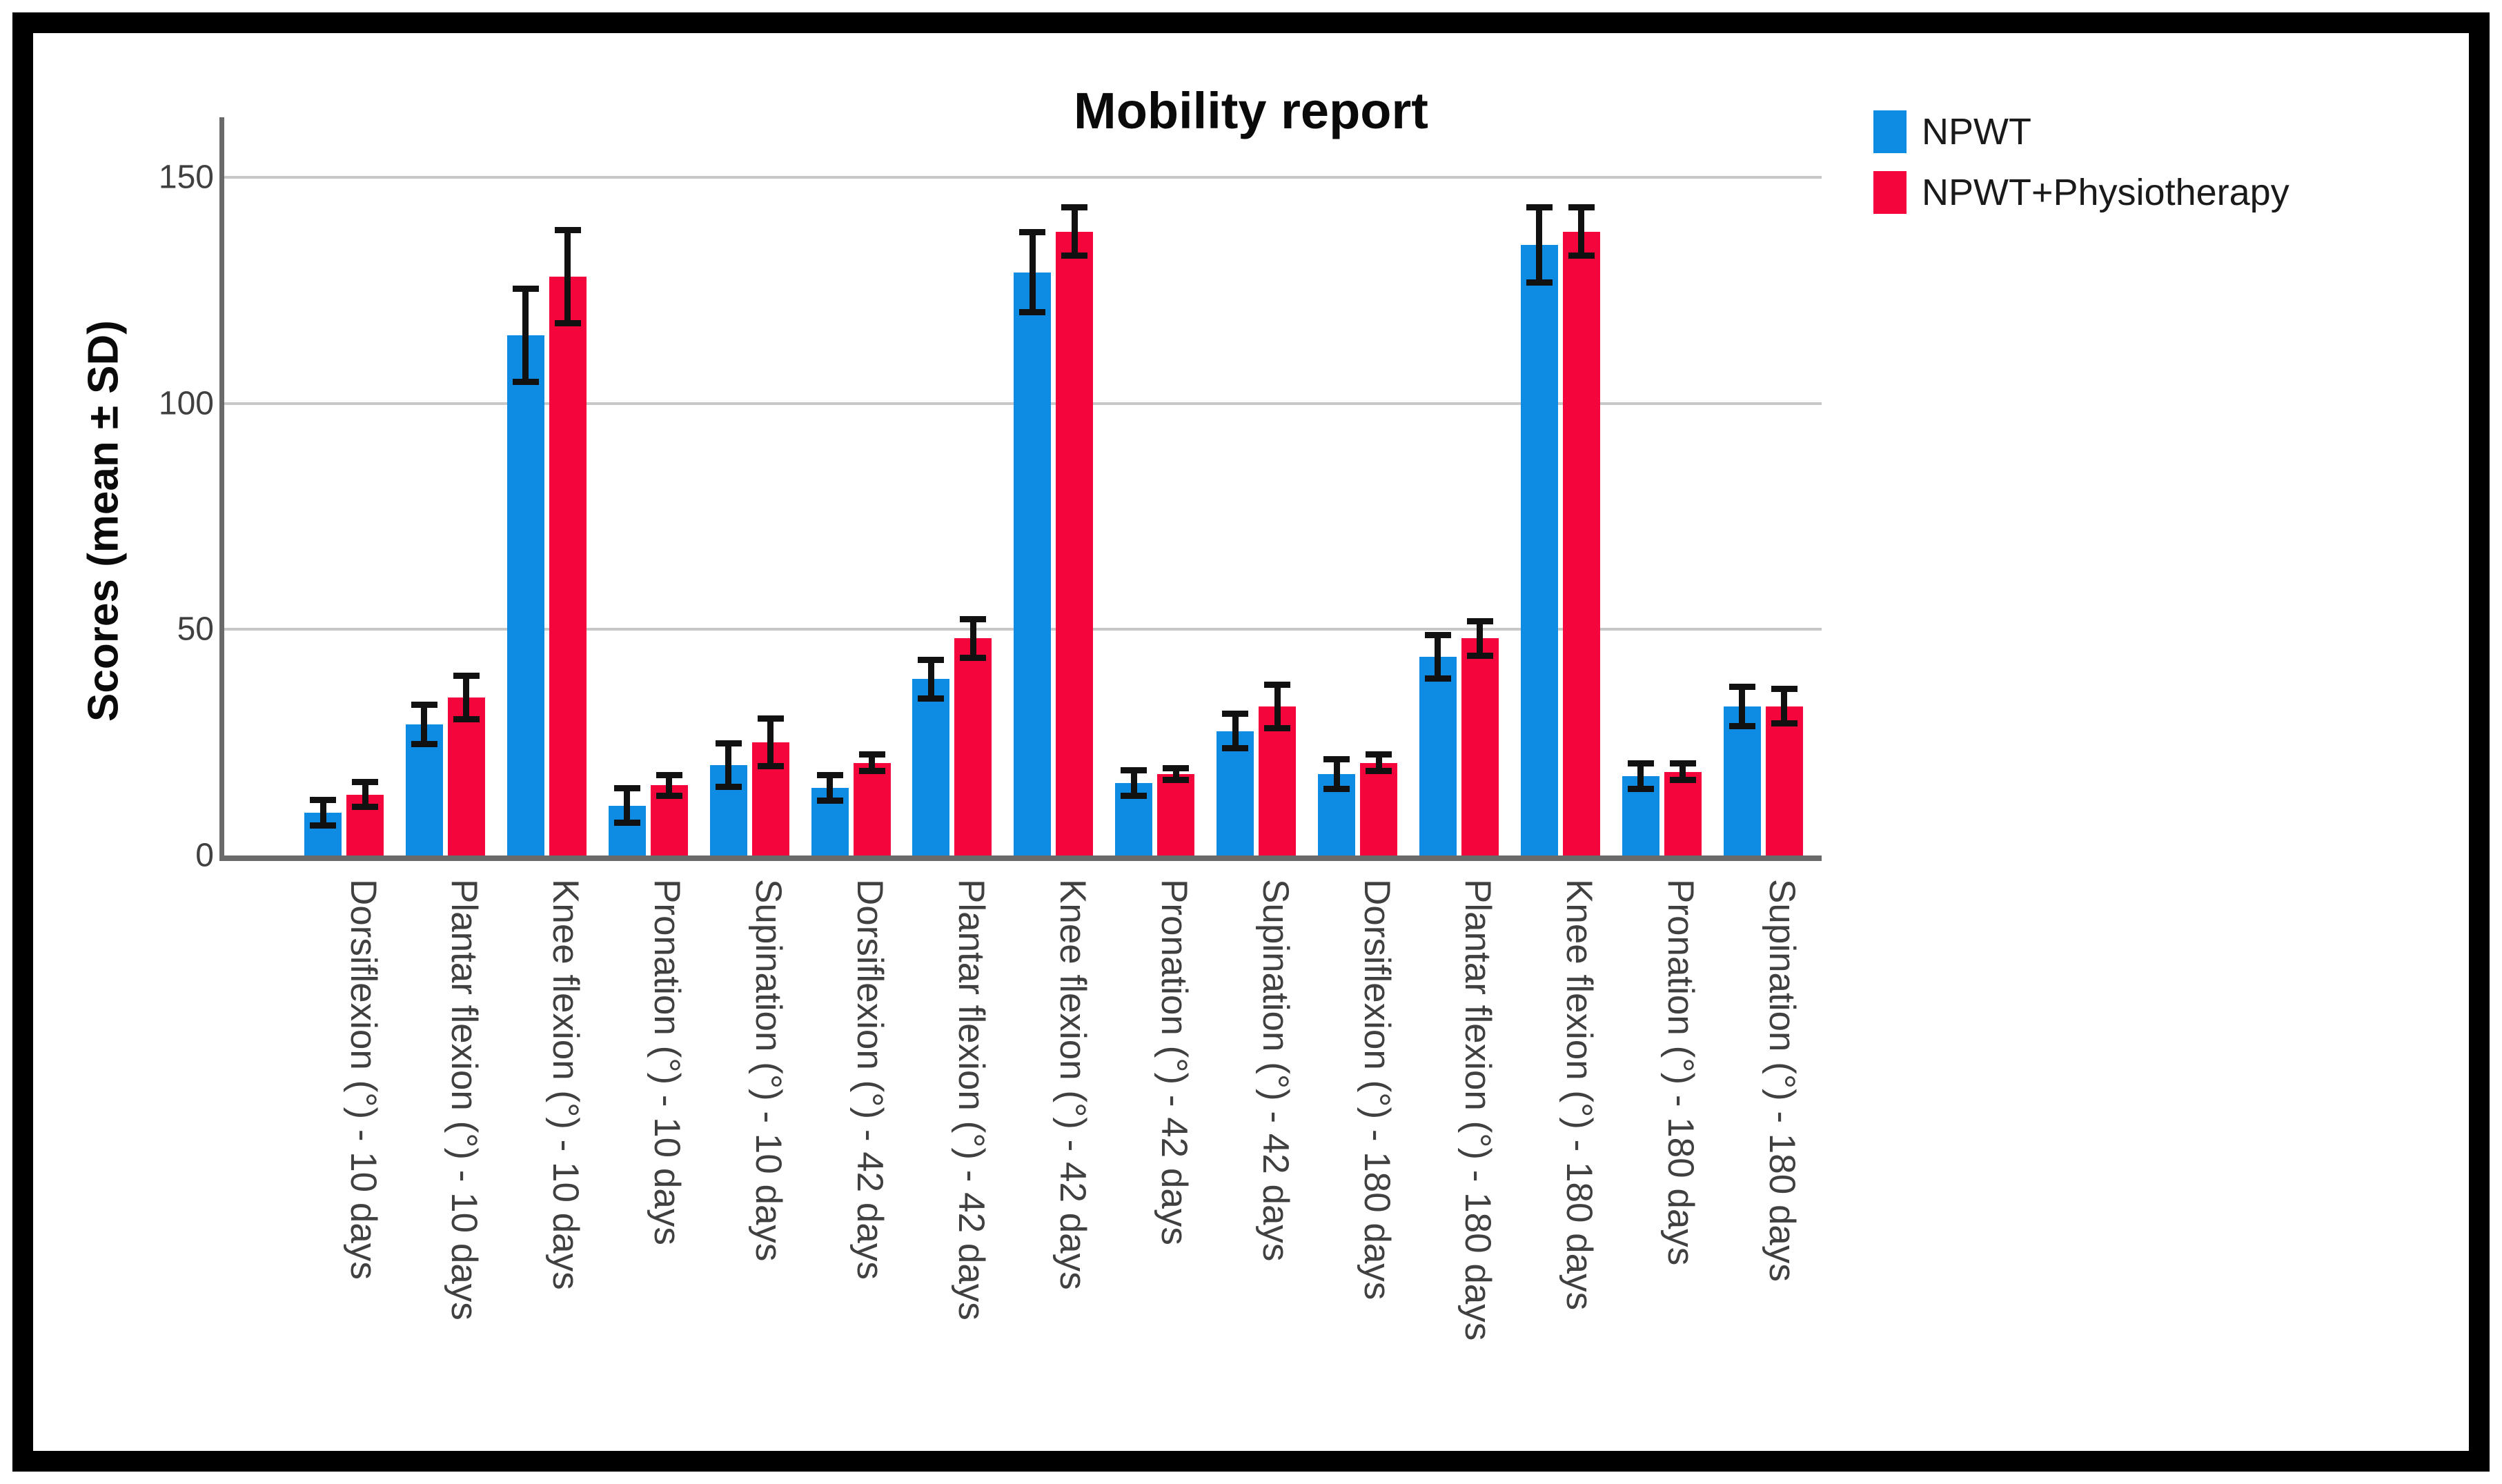 This screenshot has width=2502, height=1484. Describe the element at coordinates (186, 403) in the screenshot. I see `y-tick-label-100: 100` at that location.